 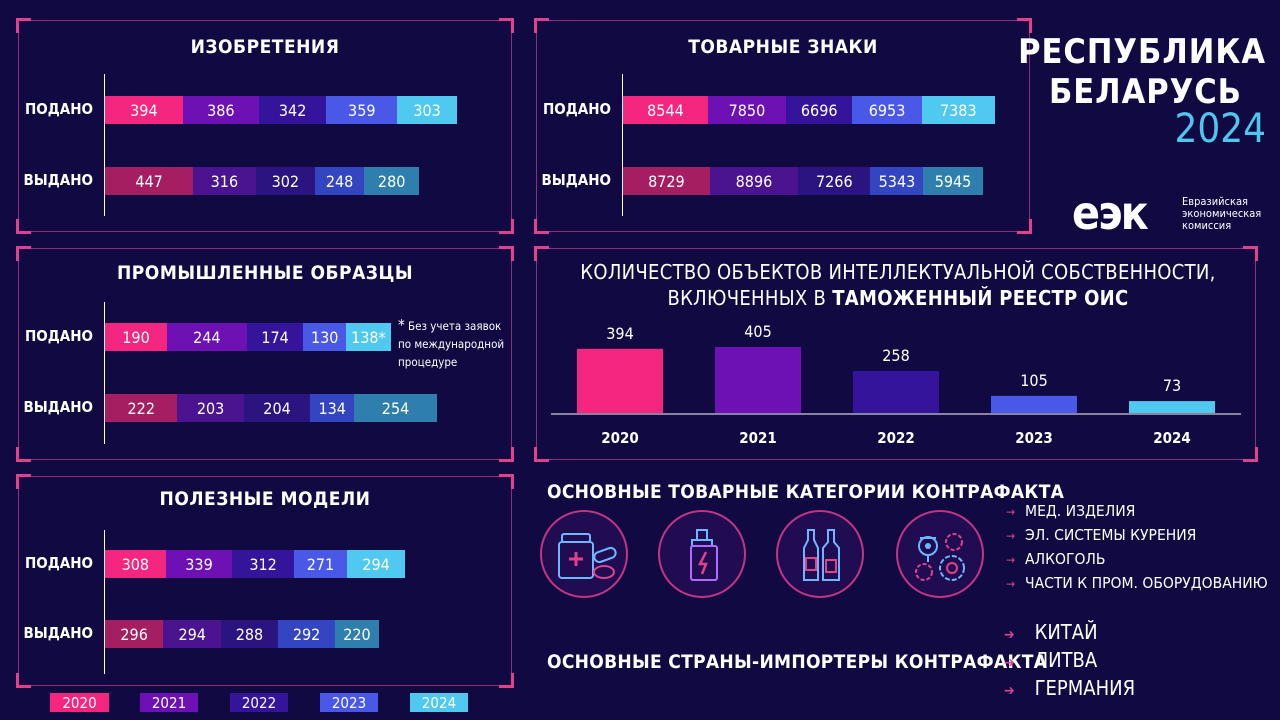 I want to click on utility-models-bar-row-0: 308 339 312 271 294, so click(x=255, y=564).